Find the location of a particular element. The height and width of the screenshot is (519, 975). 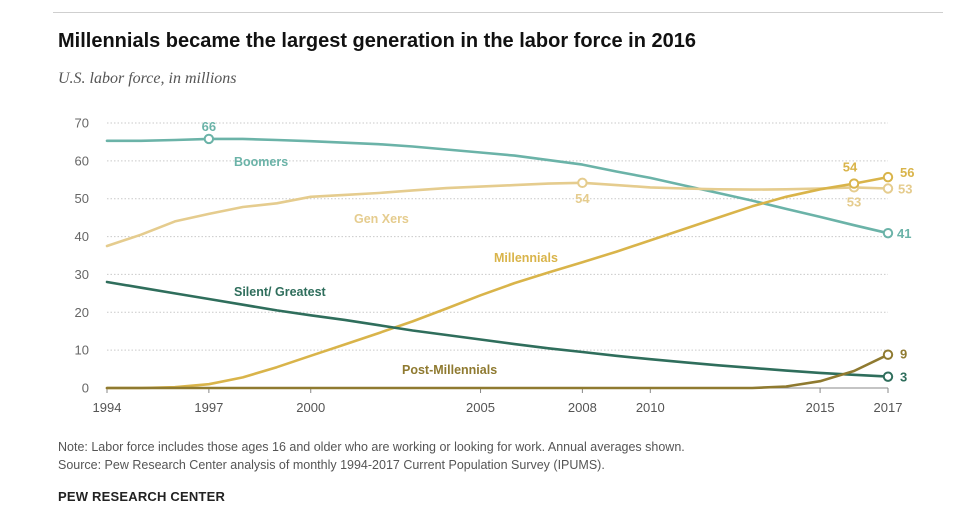

data-label: 9 is located at coordinates (903, 354).